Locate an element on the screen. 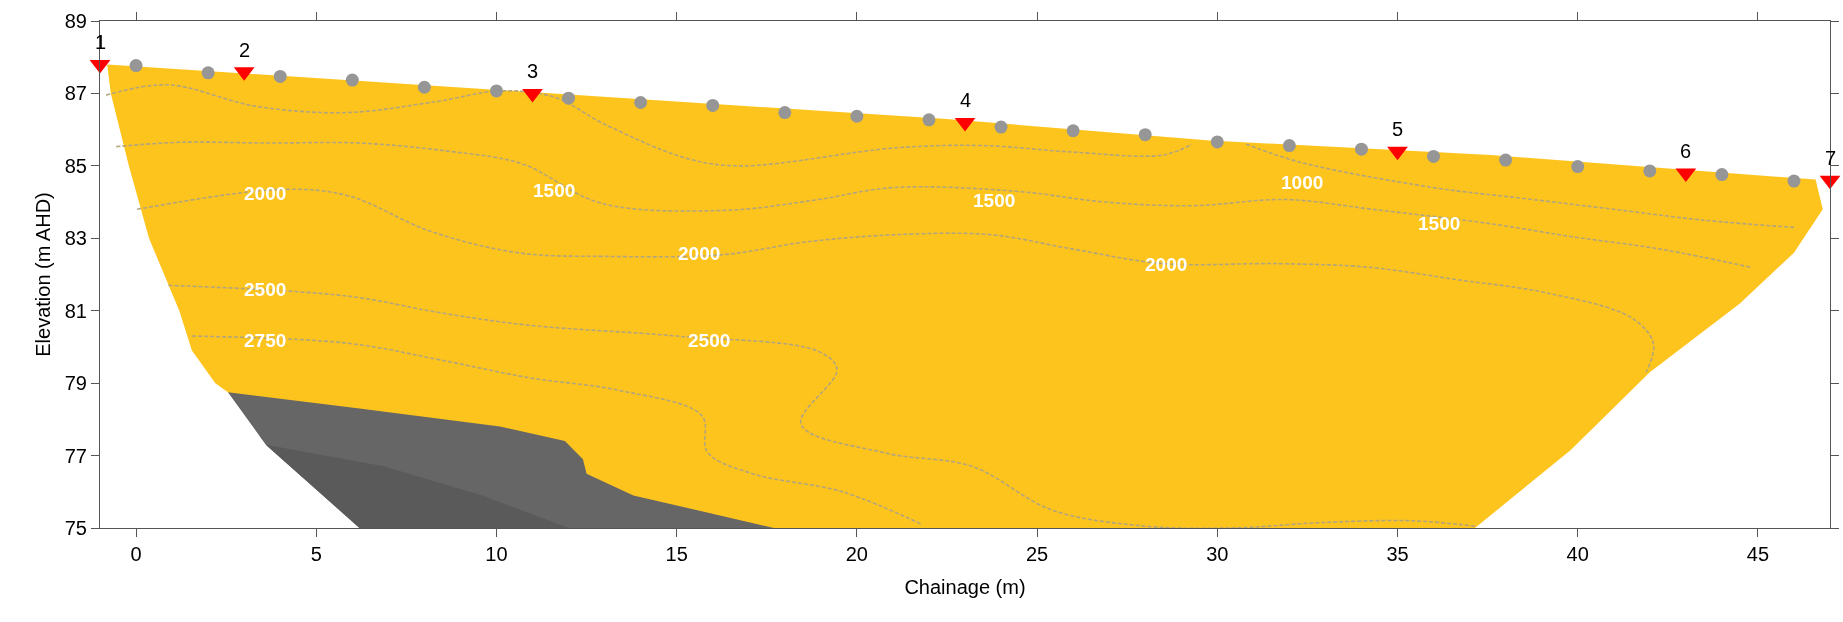 The image size is (1843, 622). y-tick-label: 83 is located at coordinates (75, 238).